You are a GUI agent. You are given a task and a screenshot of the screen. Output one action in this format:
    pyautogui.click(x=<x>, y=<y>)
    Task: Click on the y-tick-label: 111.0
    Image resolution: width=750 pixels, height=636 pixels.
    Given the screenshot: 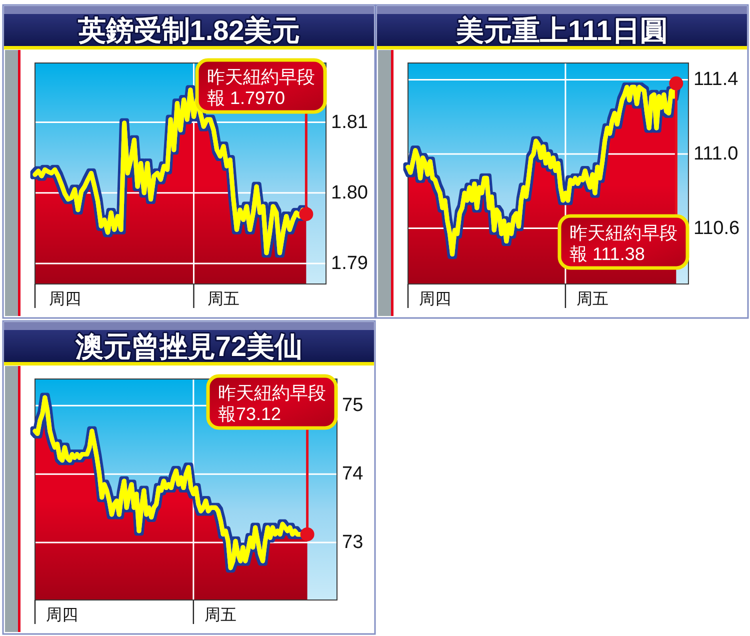 What is the action you would take?
    pyautogui.click(x=715, y=154)
    